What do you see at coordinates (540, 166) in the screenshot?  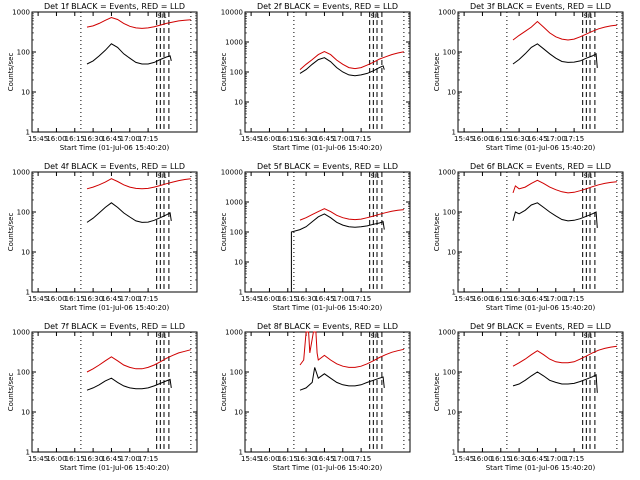 I see `chart-title: Det 6f BLACK = Events, RED = LLD` at bounding box center [540, 166].